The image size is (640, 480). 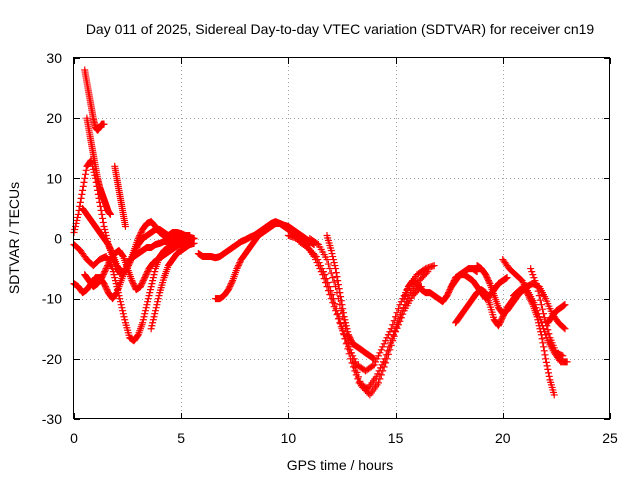 What do you see at coordinates (503, 438) in the screenshot?
I see `x-tick-label: 20` at bounding box center [503, 438].